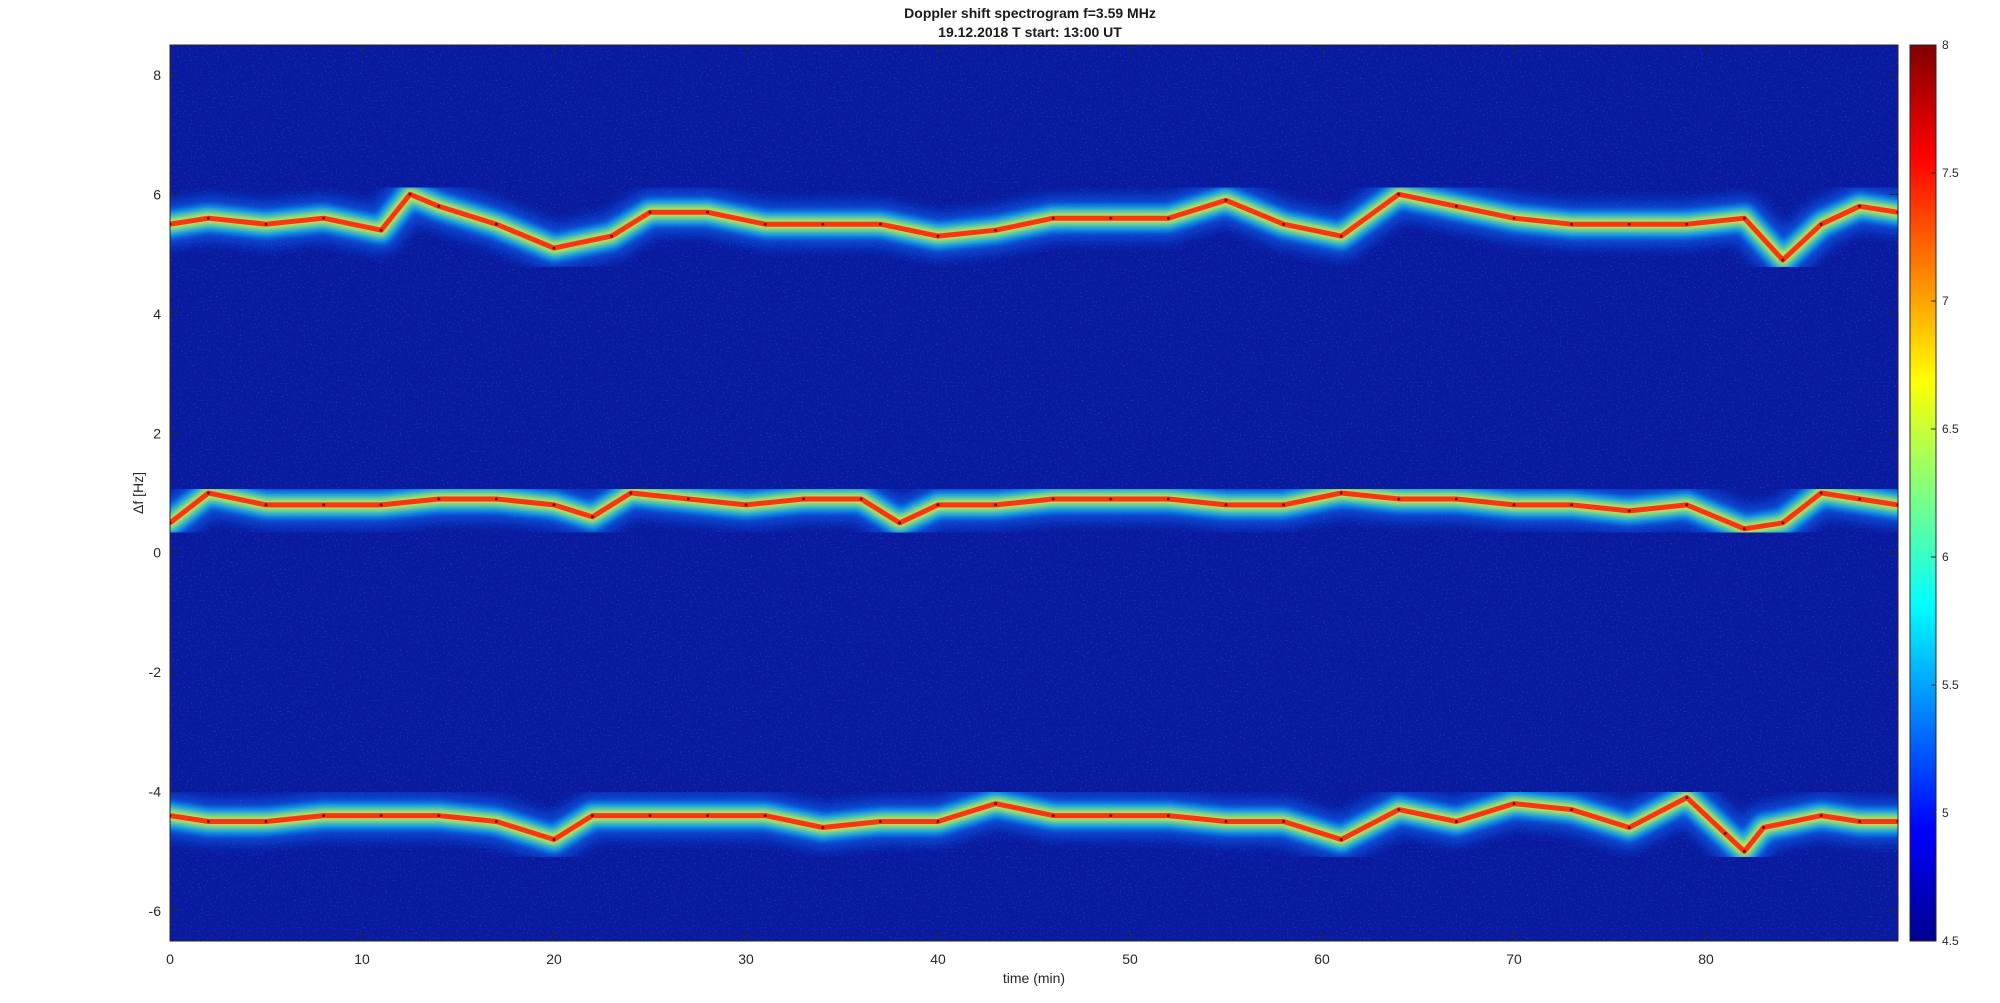 This screenshot has height=1003, width=2000. I want to click on chart-title: Doppler shift spectrogram f=3.59 MHz, so click(1030, 13).